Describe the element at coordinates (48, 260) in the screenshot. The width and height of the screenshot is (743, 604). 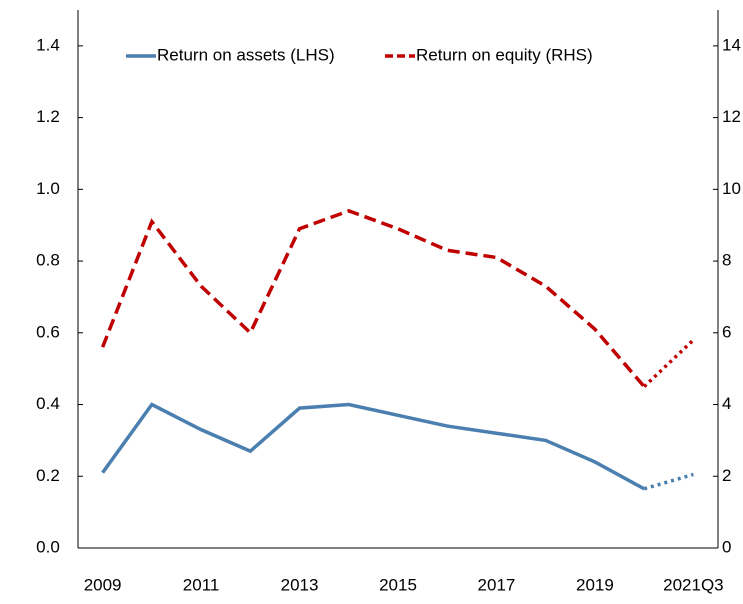
I see `y-tick-label: 0.8` at that location.